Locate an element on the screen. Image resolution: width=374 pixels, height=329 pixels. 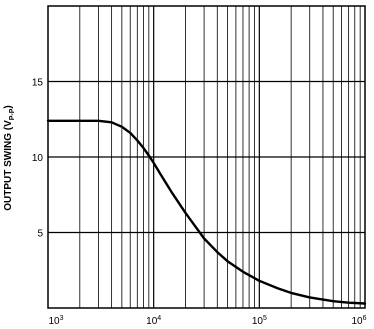
y-axis-label: OUTPUT SWING (VP-P) is located at coordinates (9, 158).